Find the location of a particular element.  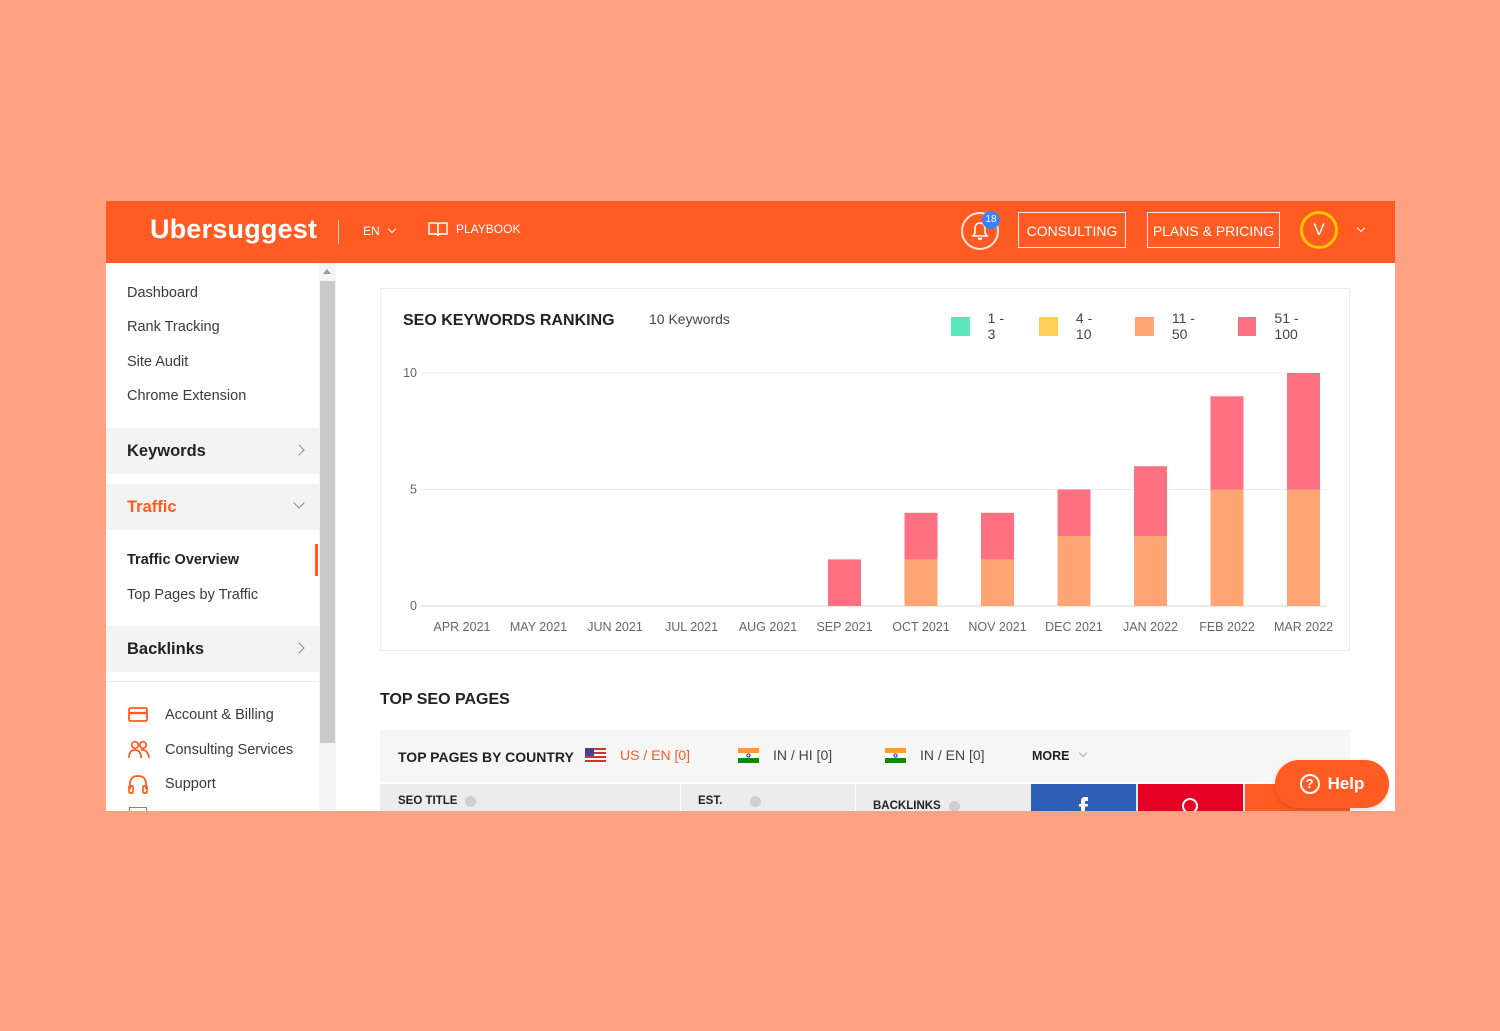

sidebar-item-top-pages-by-traffic: Top Pages by Traffic is located at coordinates (193, 595).